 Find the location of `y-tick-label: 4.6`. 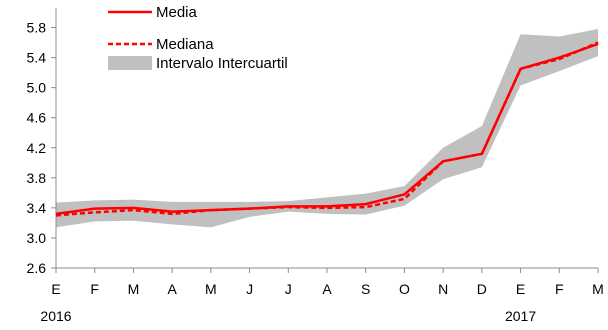

y-tick-label: 4.6 is located at coordinates (37, 118).